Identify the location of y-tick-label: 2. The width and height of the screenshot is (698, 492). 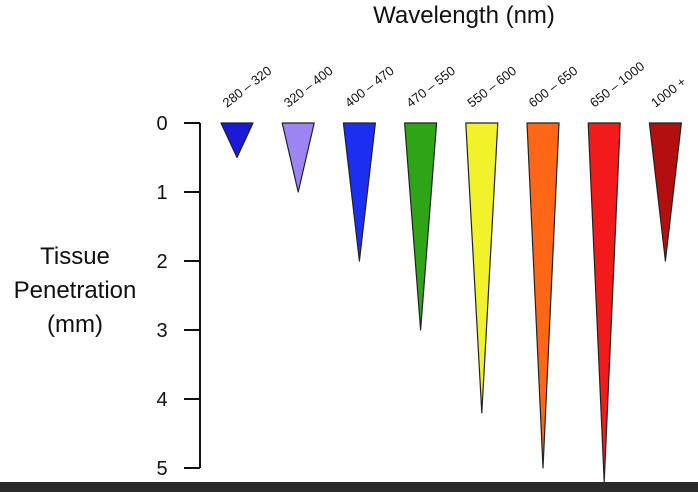
(161, 262).